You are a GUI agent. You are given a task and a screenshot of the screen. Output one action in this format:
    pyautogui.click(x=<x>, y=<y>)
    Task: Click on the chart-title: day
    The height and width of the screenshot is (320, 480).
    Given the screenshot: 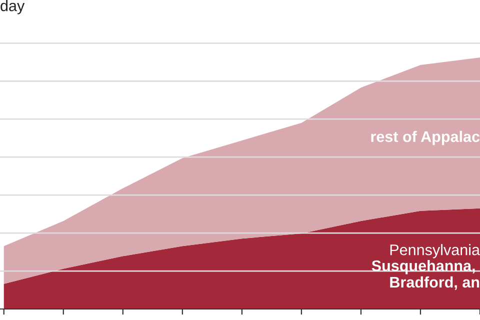 What is the action you would take?
    pyautogui.click(x=12, y=7)
    